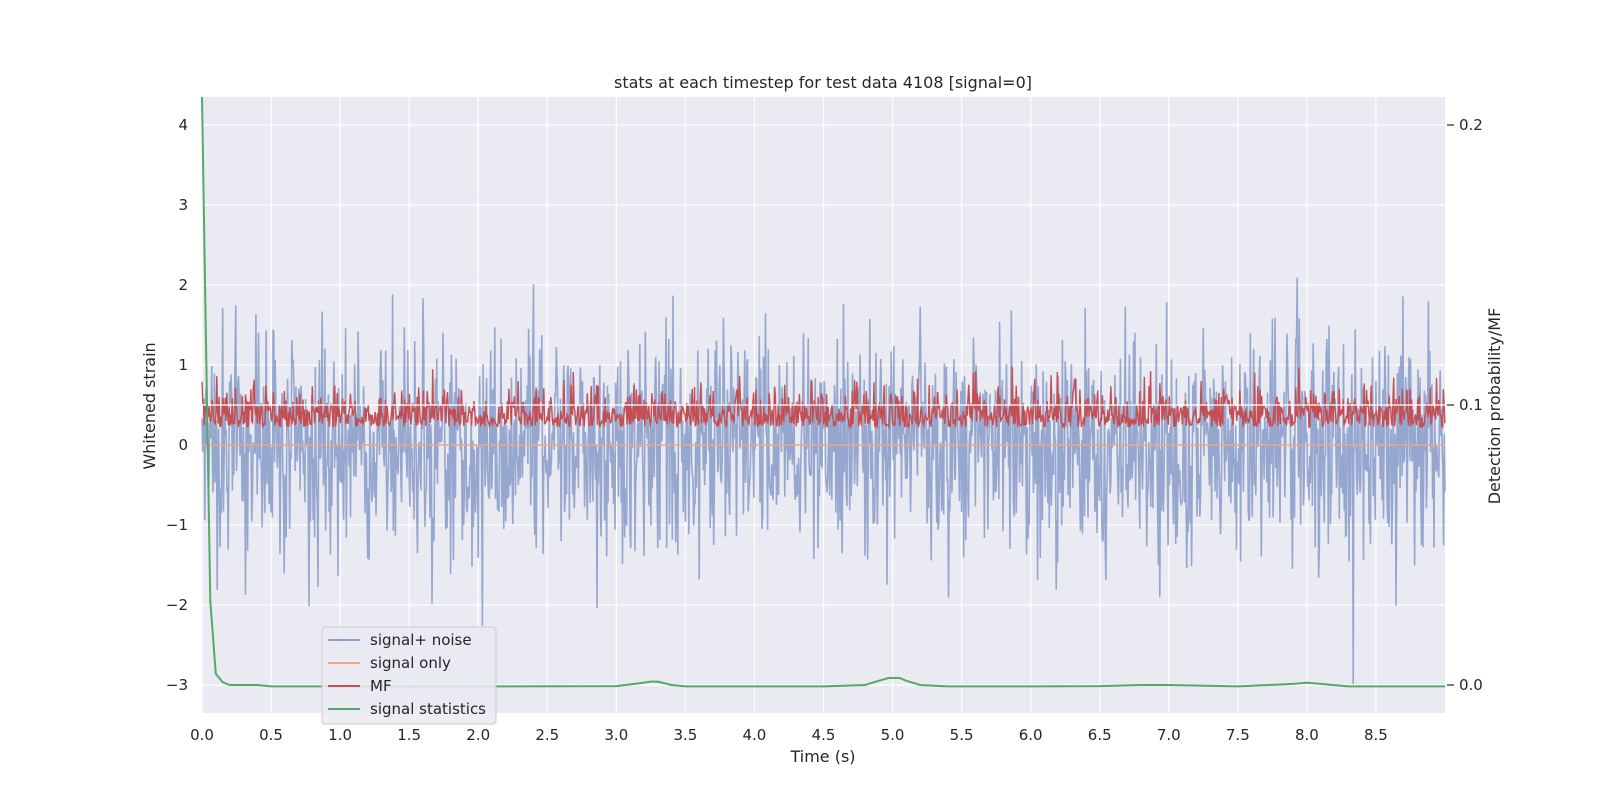  What do you see at coordinates (822, 756) in the screenshot?
I see `x-axis-label: Time (s)` at bounding box center [822, 756].